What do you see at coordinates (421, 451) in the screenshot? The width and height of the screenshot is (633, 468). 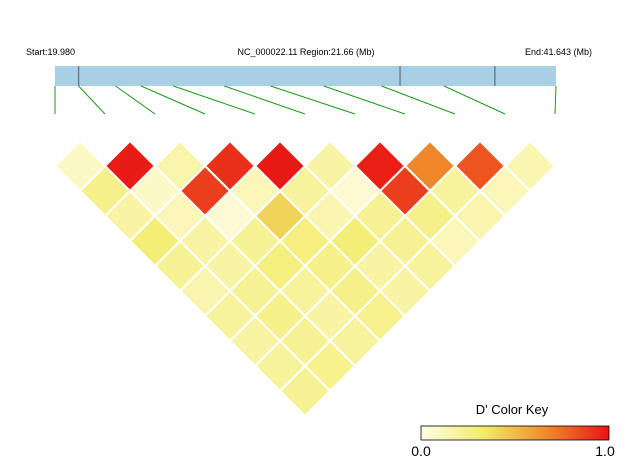 I see `color-key-min-label: 0.0` at bounding box center [421, 451].